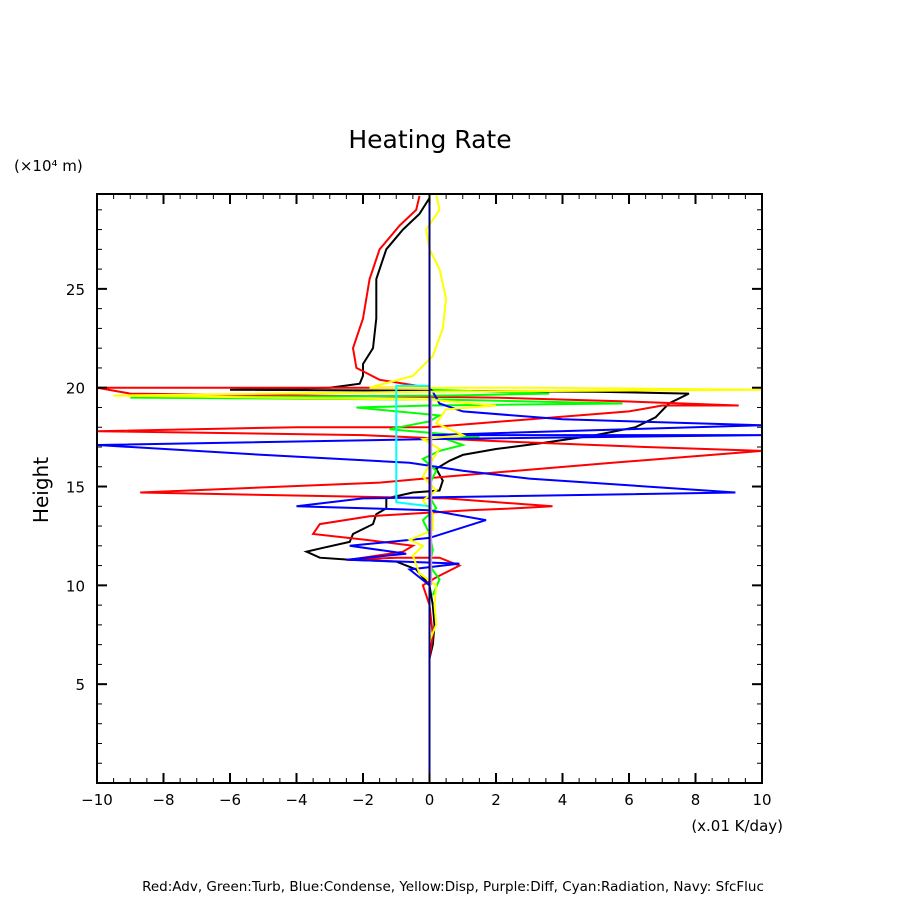 The image size is (904, 904). What do you see at coordinates (761, 800) in the screenshot?
I see `x-tick-label: 10` at bounding box center [761, 800].